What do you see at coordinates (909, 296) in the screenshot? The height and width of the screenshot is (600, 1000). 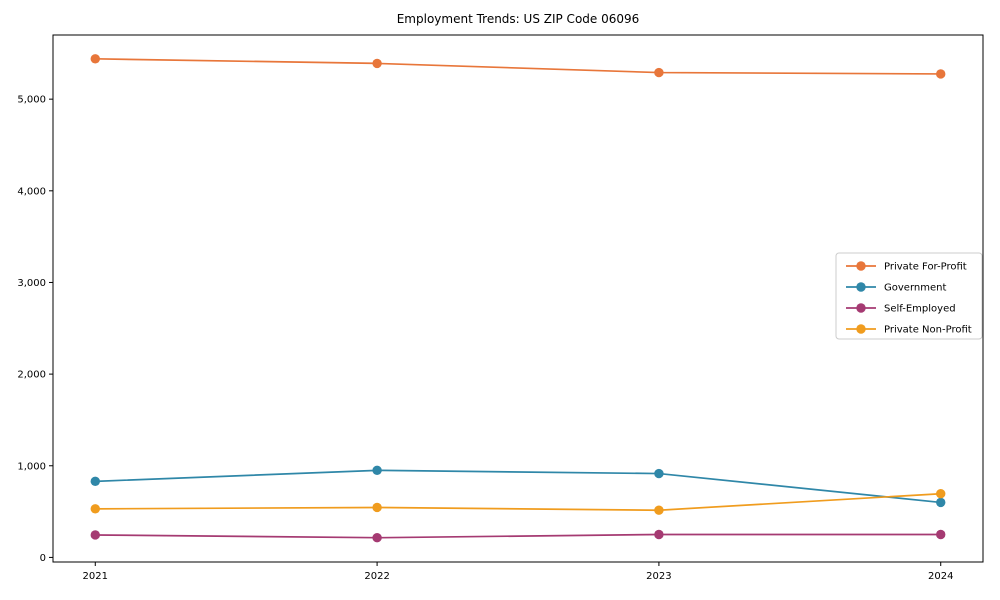 I see `legend-box` at bounding box center [909, 296].